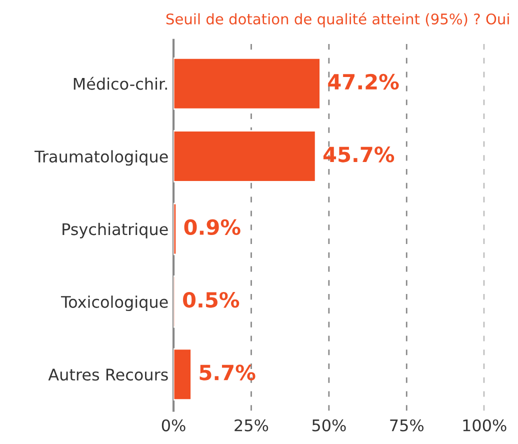 Image resolution: width=518 pixels, height=444 pixels. I want to click on x-tick-label: 100%, so click(484, 425).